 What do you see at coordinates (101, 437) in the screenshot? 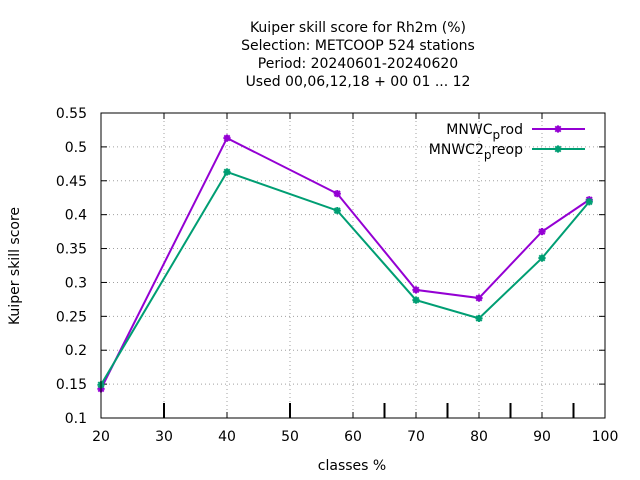
I see `x-tick-label: 20` at bounding box center [101, 437].